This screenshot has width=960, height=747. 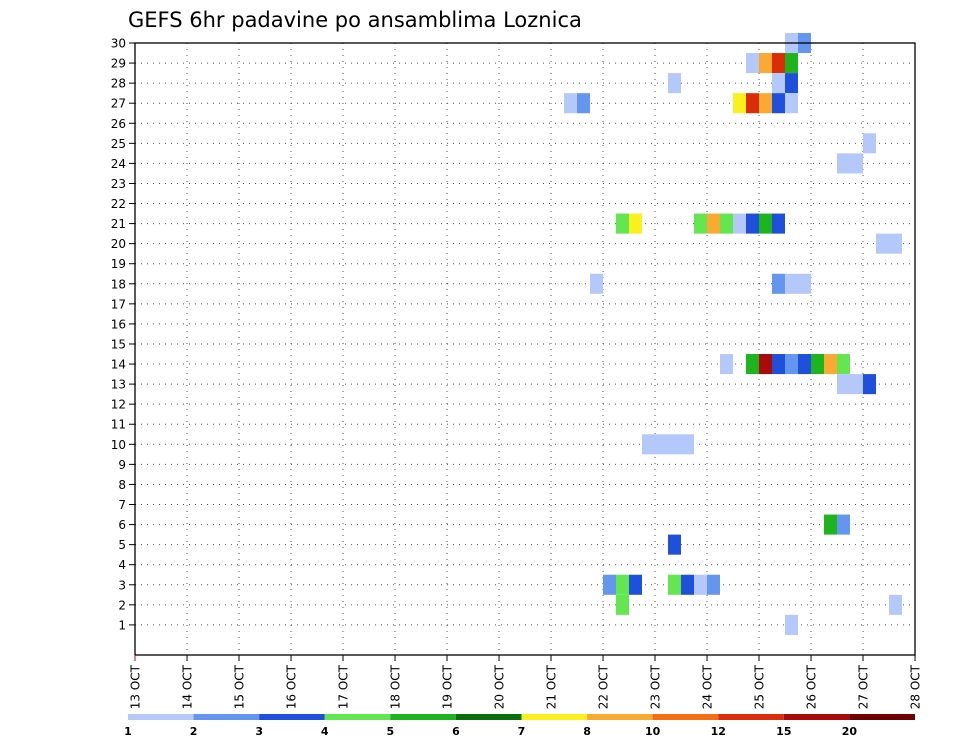 What do you see at coordinates (188, 686) in the screenshot?
I see `x-tick-label: 14 OCT` at bounding box center [188, 686].